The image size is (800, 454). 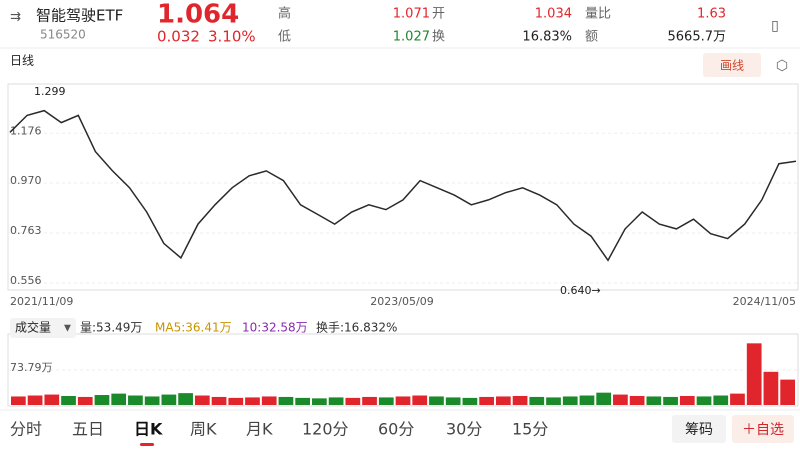 I want to click on menu-icon: ⇉, so click(x=15, y=17).